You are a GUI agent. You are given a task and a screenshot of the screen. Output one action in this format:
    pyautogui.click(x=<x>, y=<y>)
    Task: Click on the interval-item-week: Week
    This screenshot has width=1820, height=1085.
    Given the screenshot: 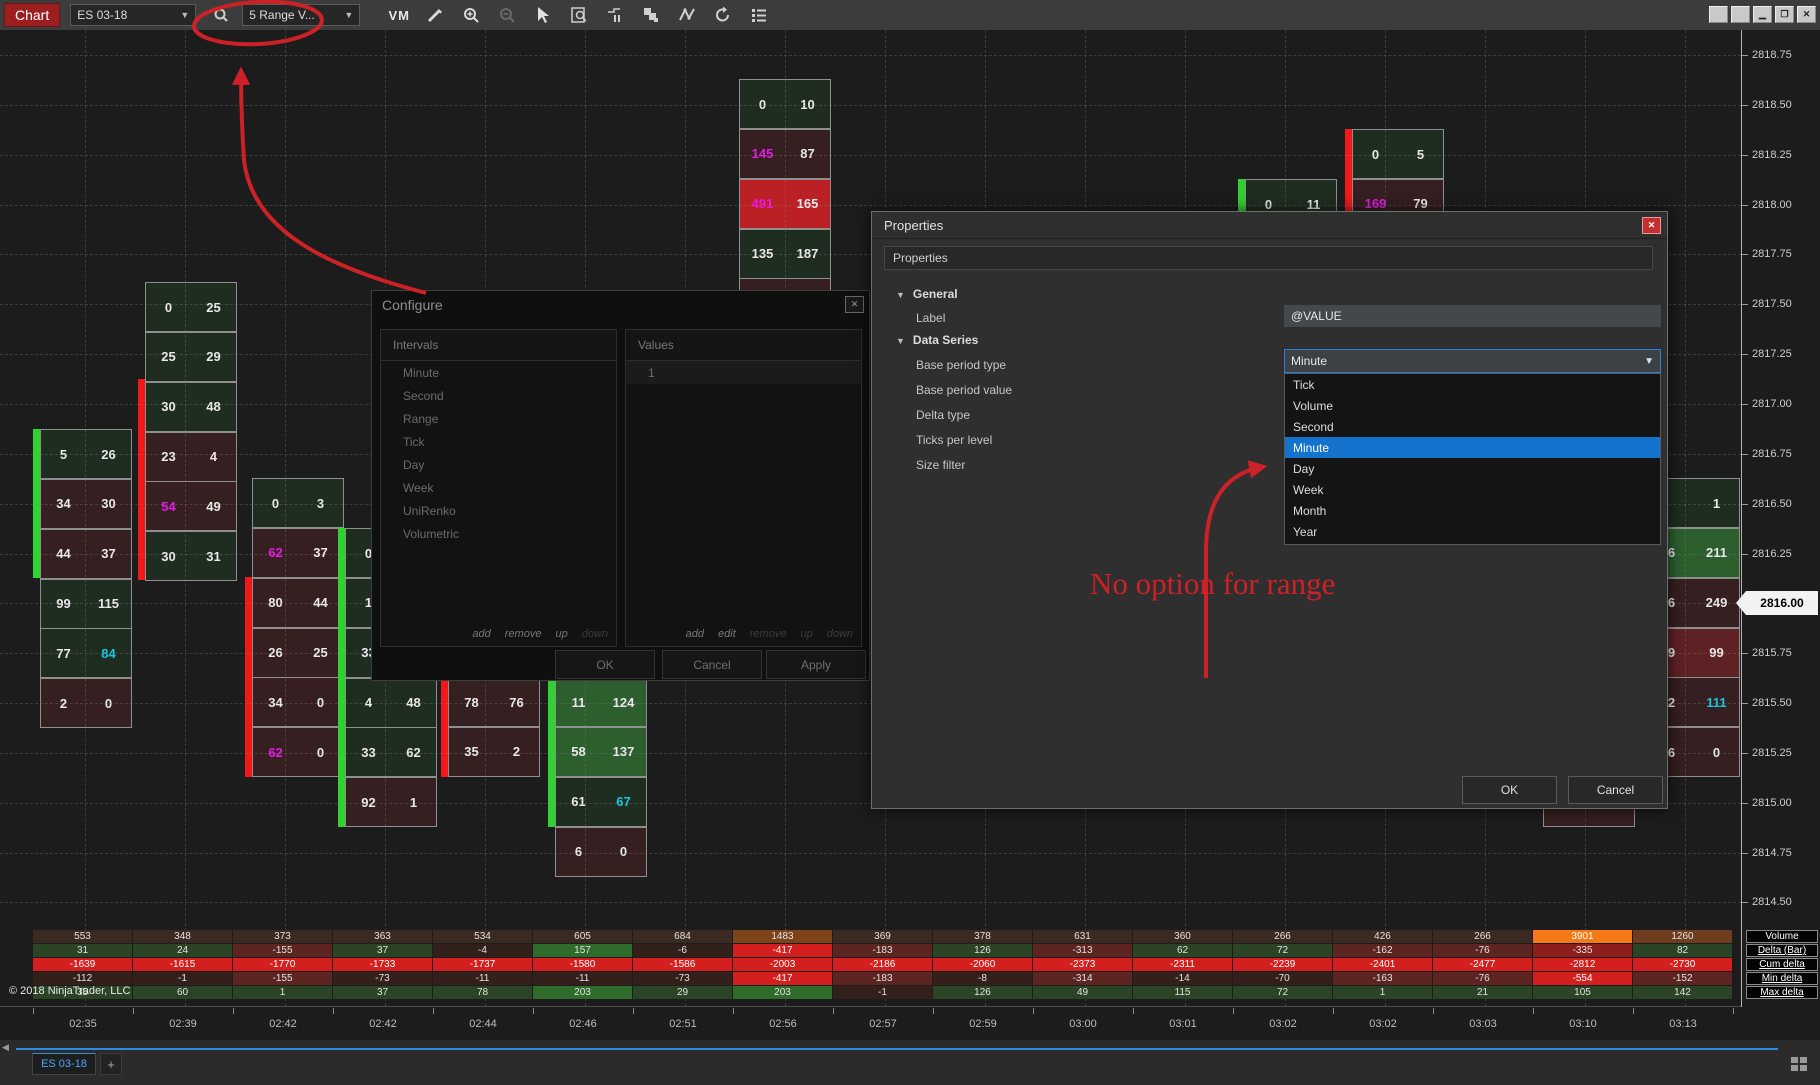 What is the action you would take?
    pyautogui.click(x=418, y=487)
    